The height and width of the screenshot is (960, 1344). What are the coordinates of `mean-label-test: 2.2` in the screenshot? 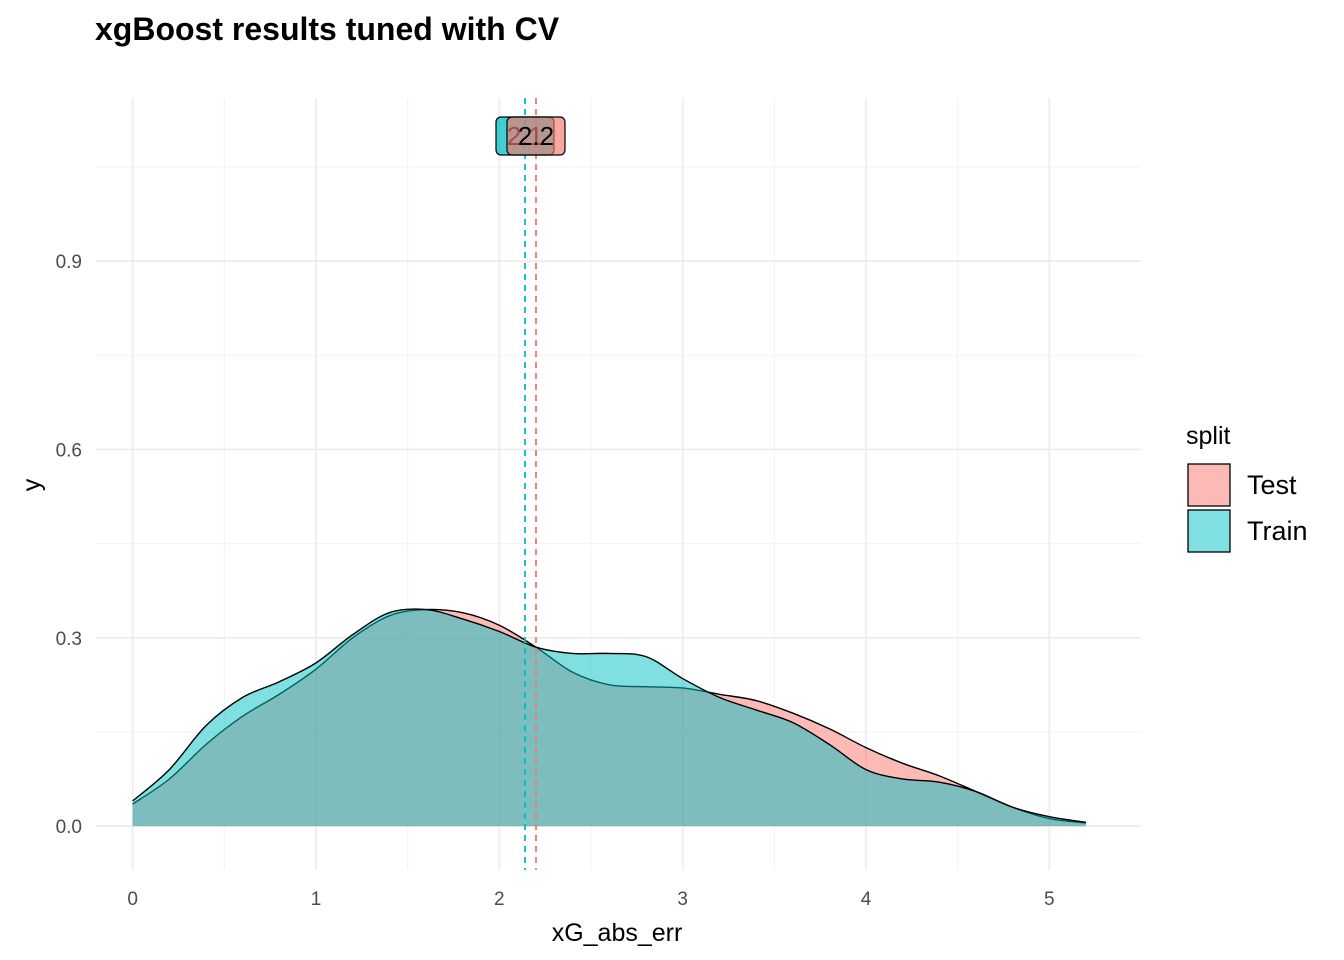 It's located at (536, 136).